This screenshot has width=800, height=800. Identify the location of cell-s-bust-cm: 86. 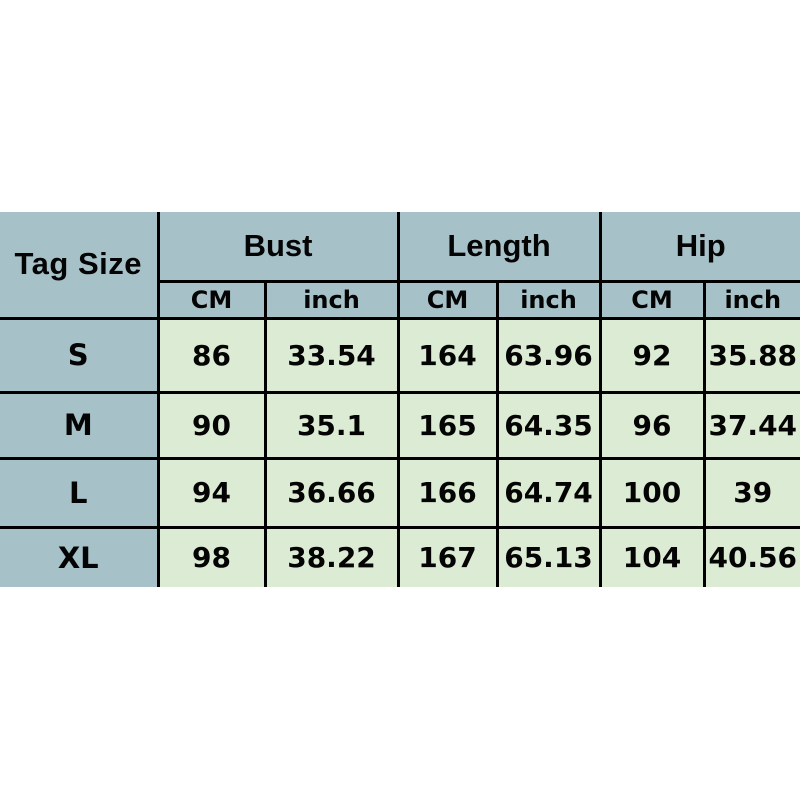
(211, 355).